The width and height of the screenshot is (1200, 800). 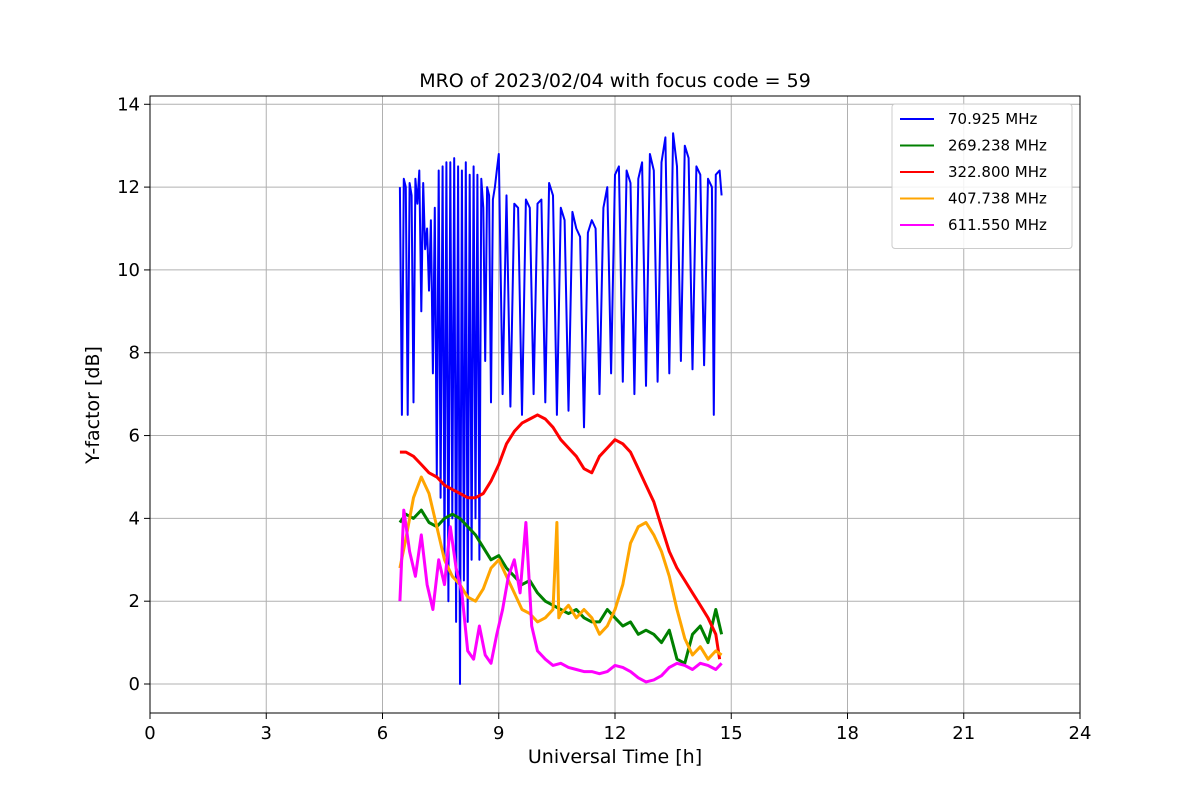 What do you see at coordinates (615, 81) in the screenshot?
I see `chart-title: MRO of 2023/02/04 with focus code = 59` at bounding box center [615, 81].